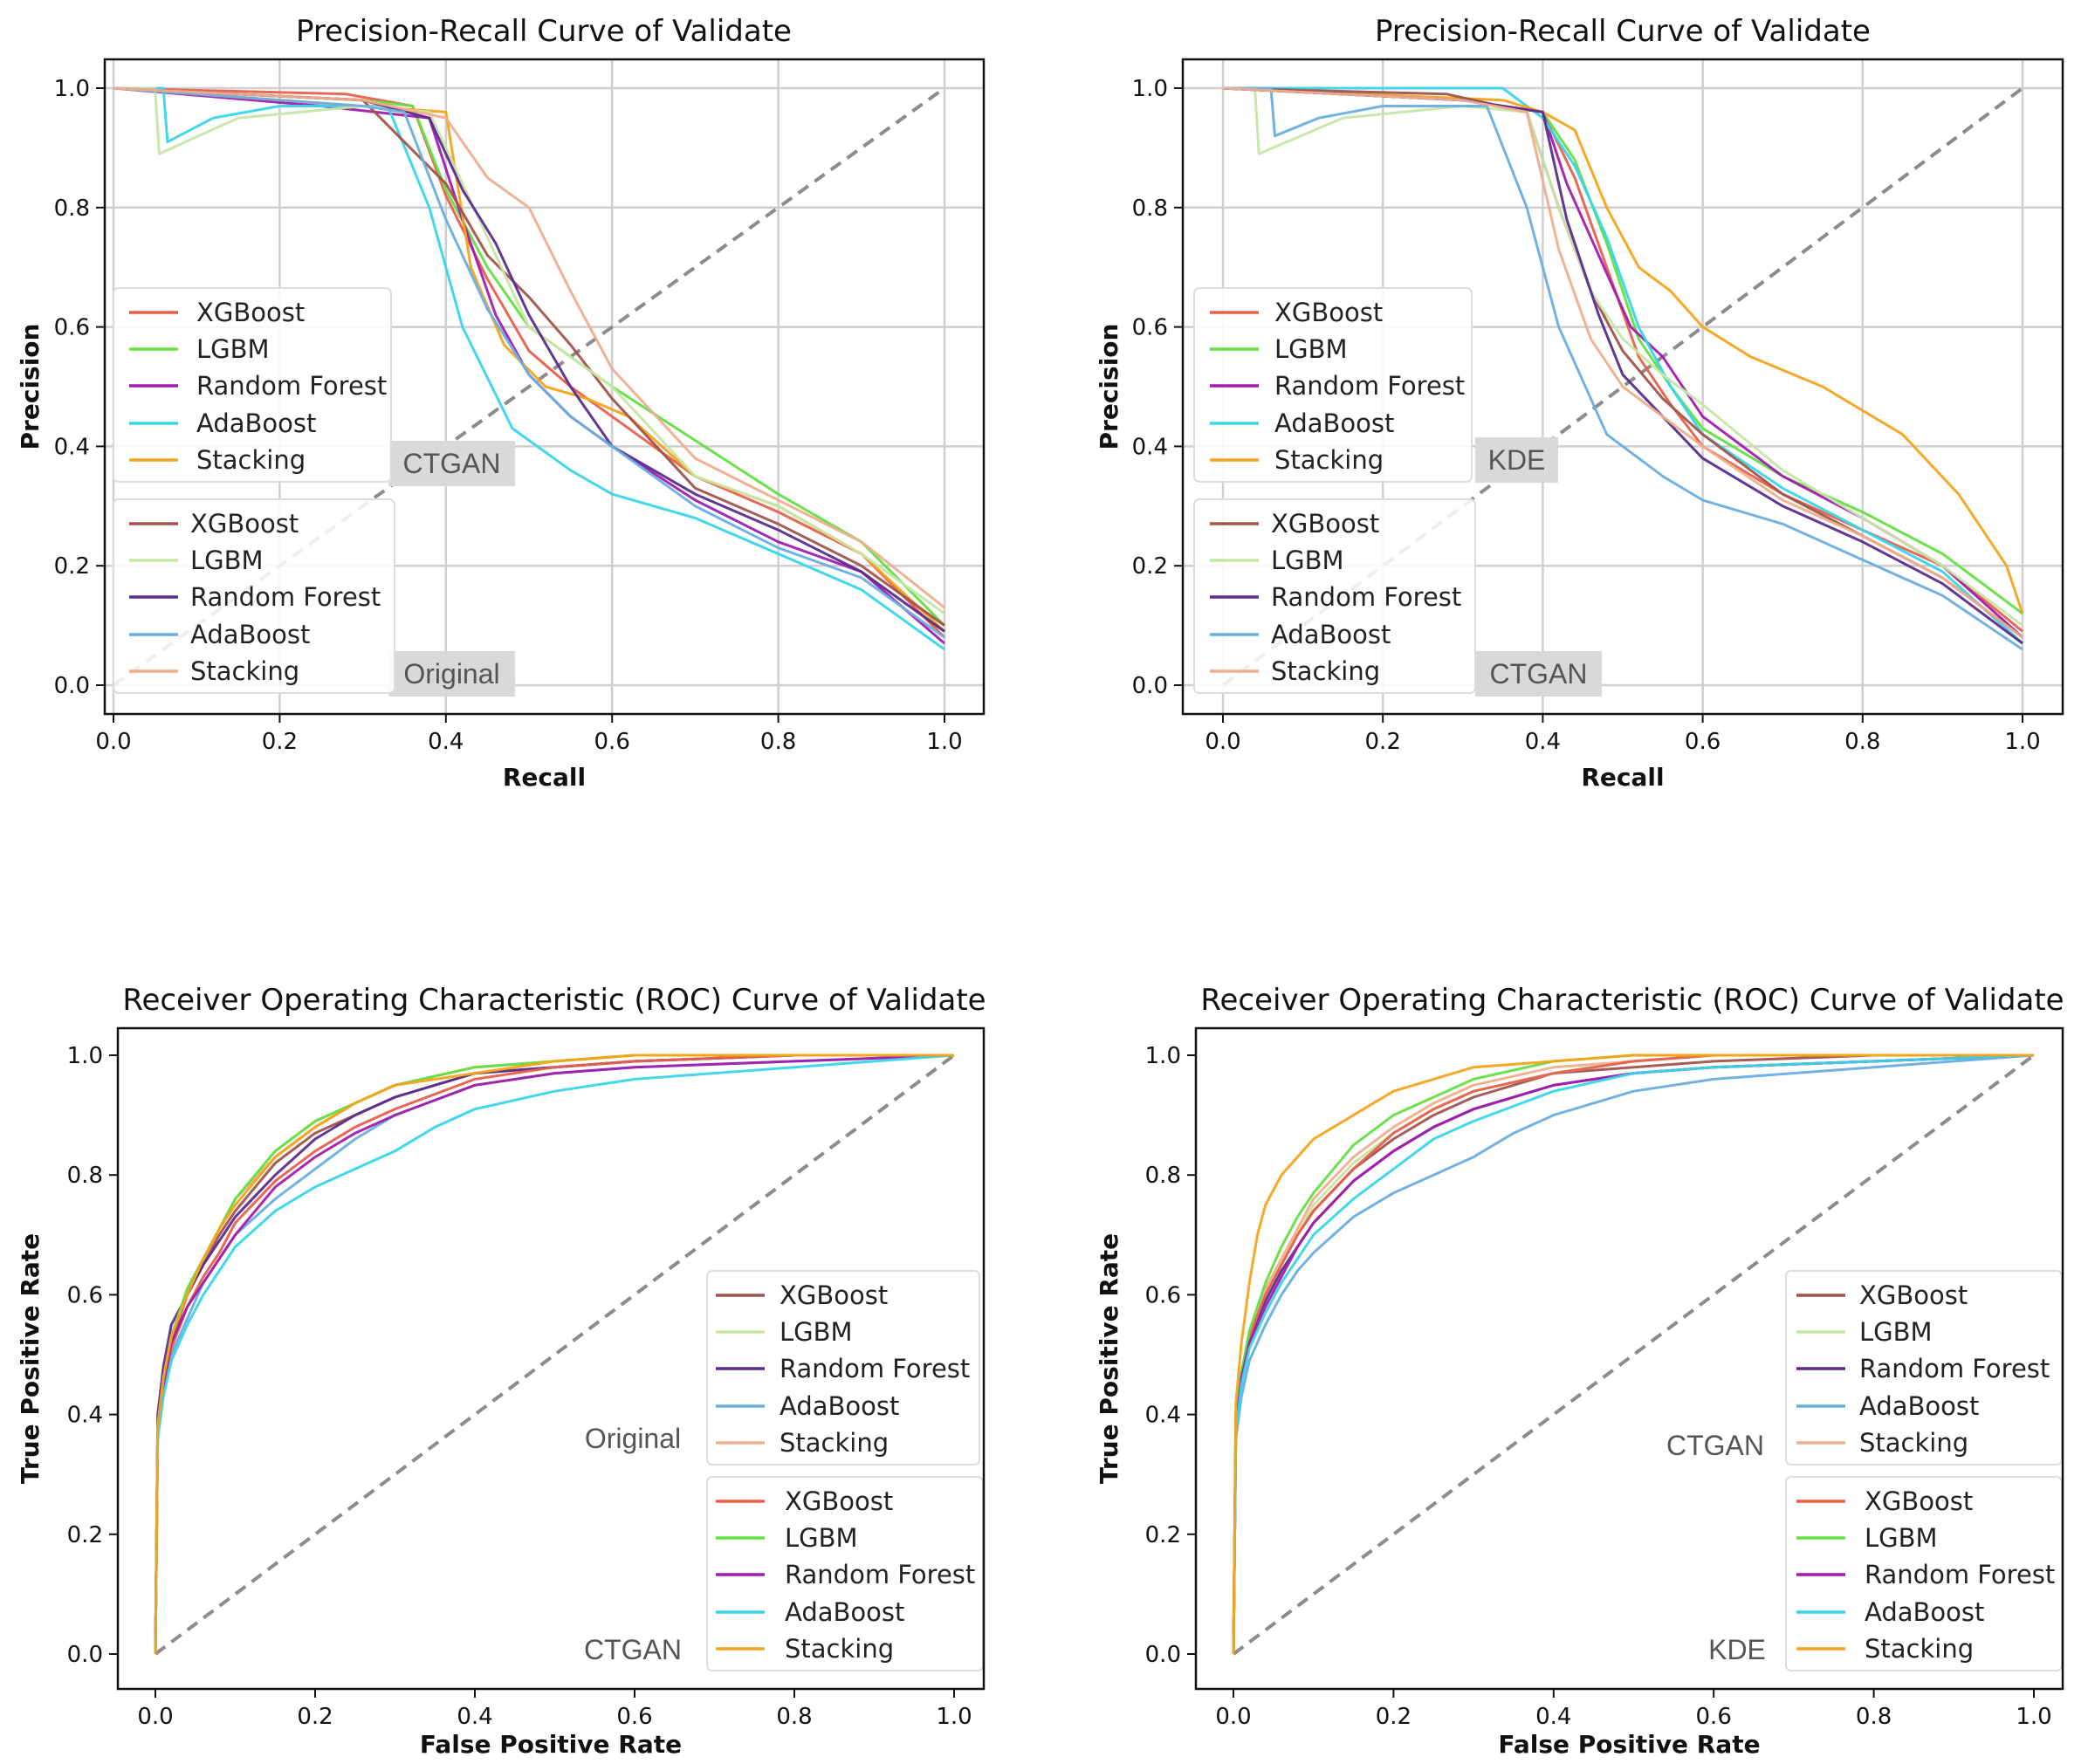 This screenshot has height=1764, width=2088. Describe the element at coordinates (544, 777) in the screenshot. I see `x-axis-label: Recall` at that location.